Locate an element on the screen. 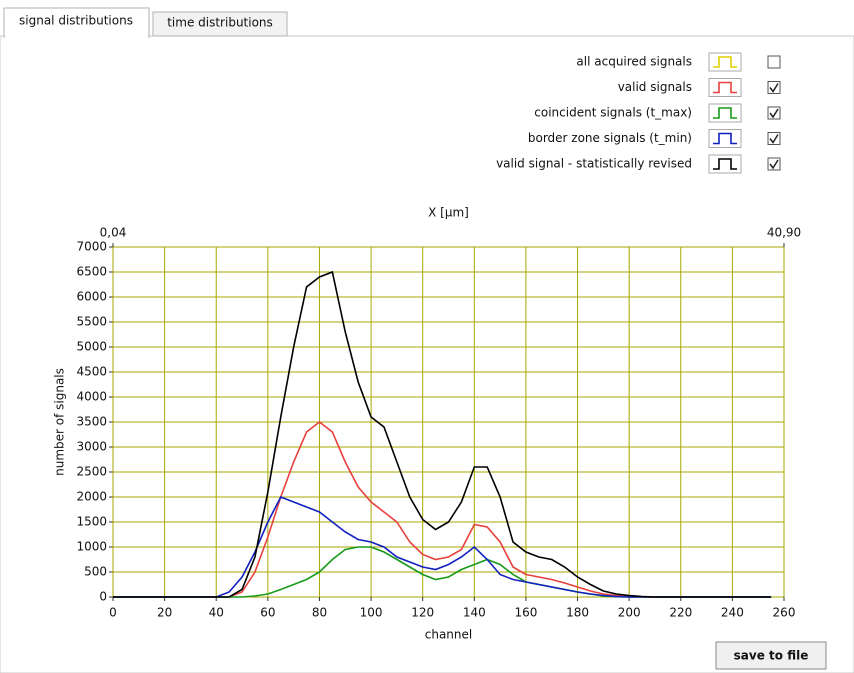 The image size is (854, 673). y-tick-label: 2500 is located at coordinates (91, 472).